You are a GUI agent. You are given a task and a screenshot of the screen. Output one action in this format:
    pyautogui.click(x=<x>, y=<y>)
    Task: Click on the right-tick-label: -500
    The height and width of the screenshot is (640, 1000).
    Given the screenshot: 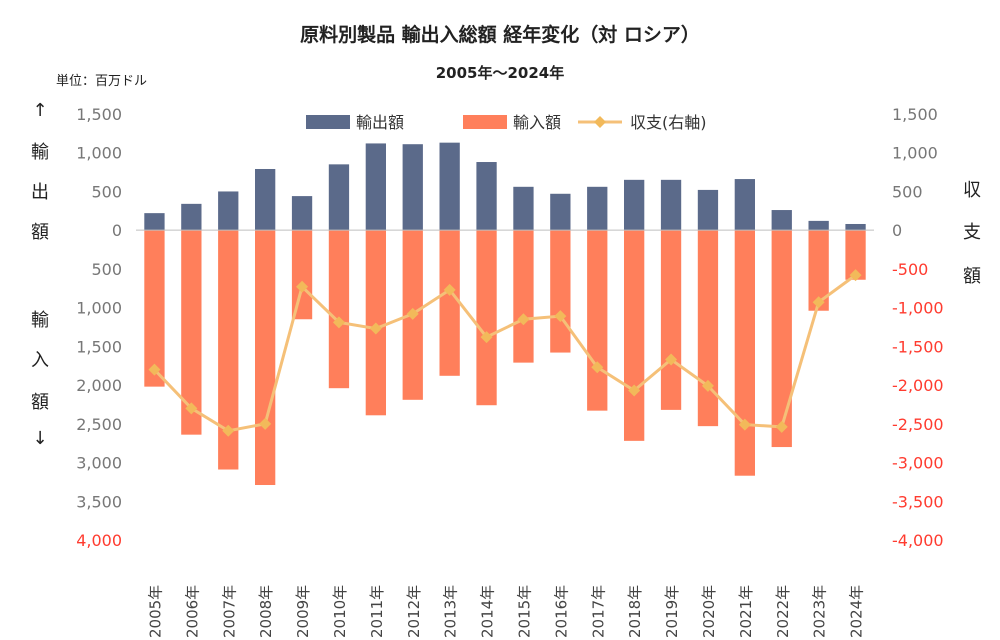 What is the action you would take?
    pyautogui.click(x=910, y=269)
    